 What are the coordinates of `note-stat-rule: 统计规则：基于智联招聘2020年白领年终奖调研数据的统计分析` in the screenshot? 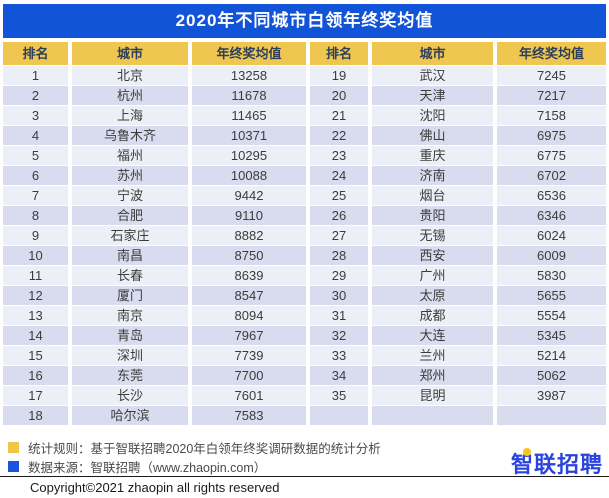 It's located at (194, 448).